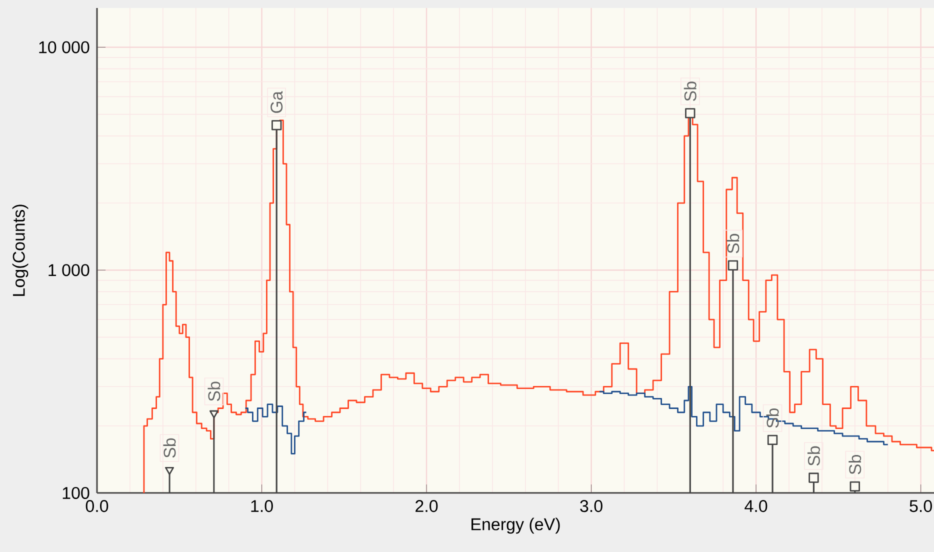  Describe the element at coordinates (76, 492) in the screenshot. I see `y-tick-label: 100` at that location.